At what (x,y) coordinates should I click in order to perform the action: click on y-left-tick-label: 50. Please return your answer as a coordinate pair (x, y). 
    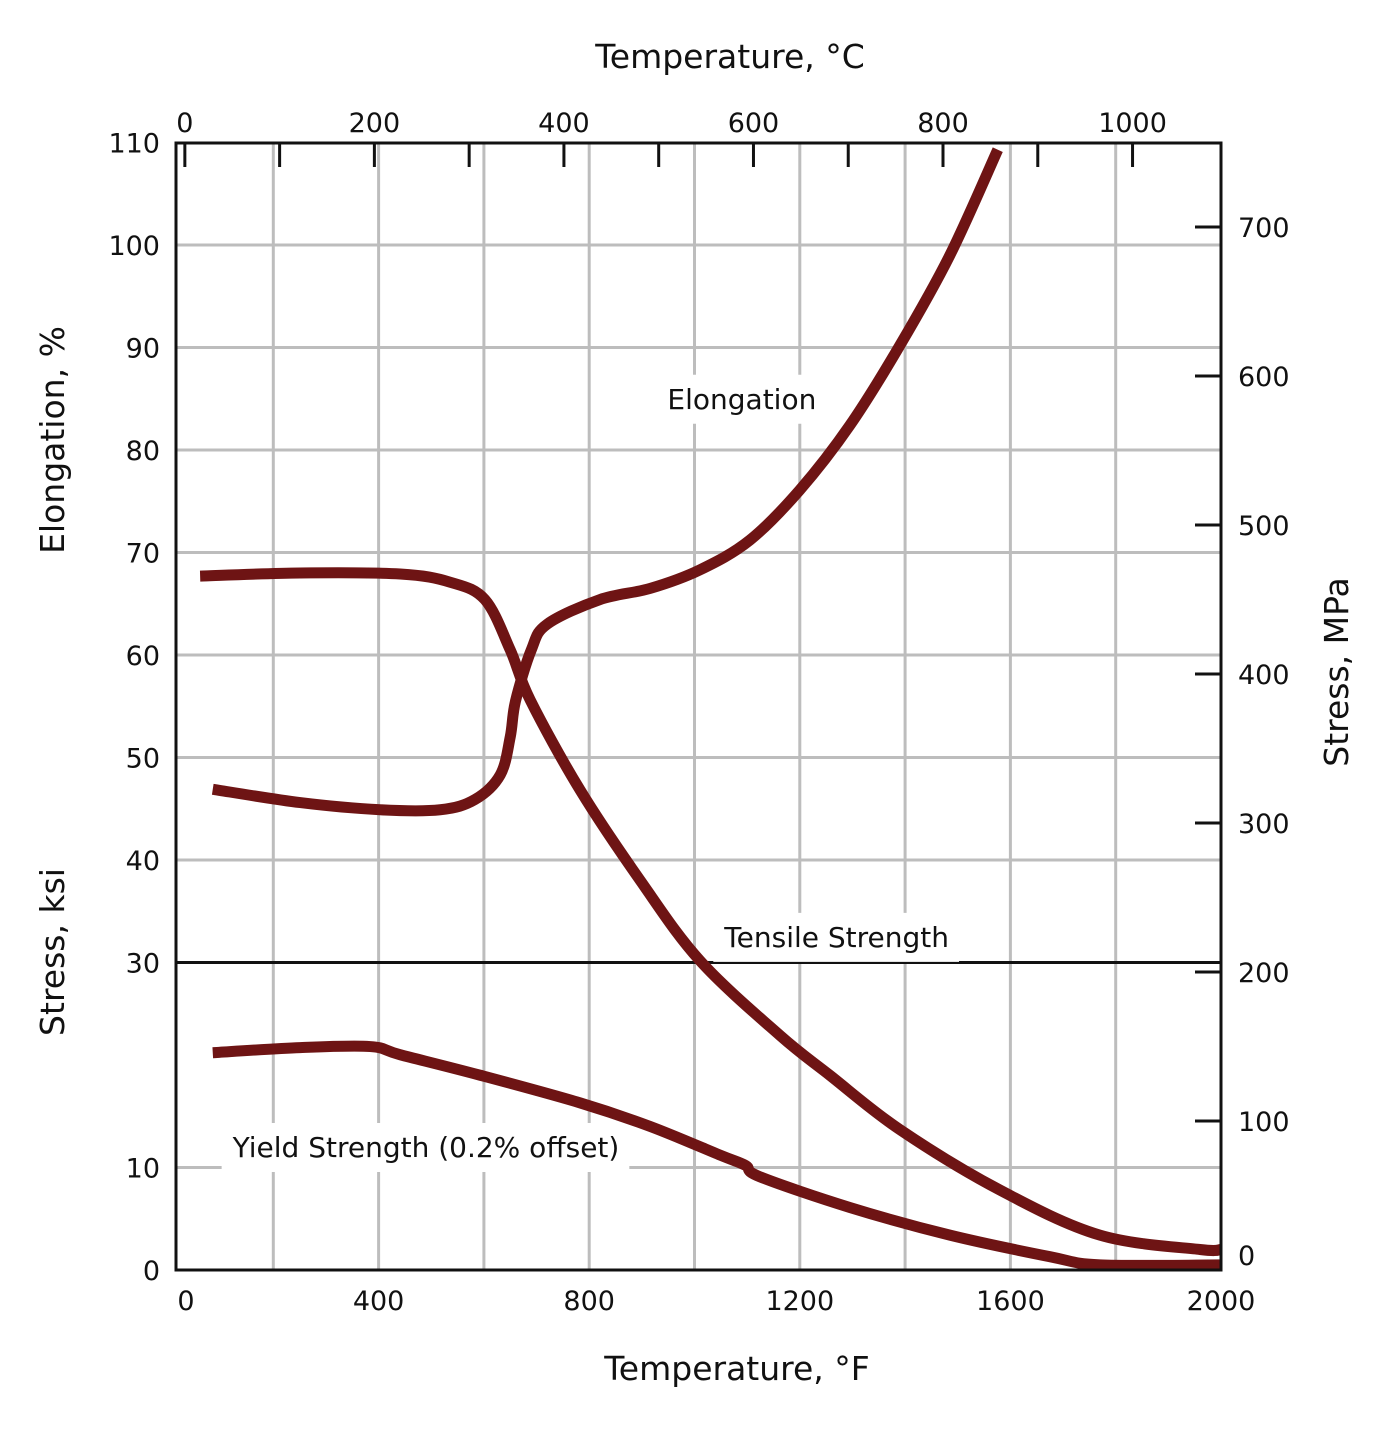
    Looking at the image, I should click on (143, 759).